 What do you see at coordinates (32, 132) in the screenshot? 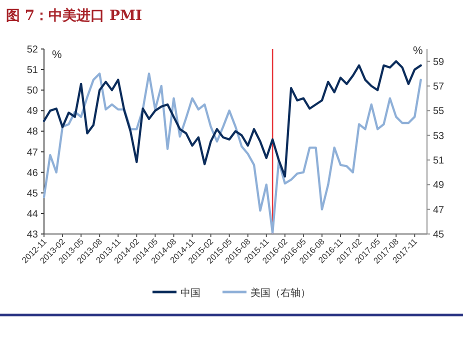
I see `y-tick-label: 48` at bounding box center [32, 132].